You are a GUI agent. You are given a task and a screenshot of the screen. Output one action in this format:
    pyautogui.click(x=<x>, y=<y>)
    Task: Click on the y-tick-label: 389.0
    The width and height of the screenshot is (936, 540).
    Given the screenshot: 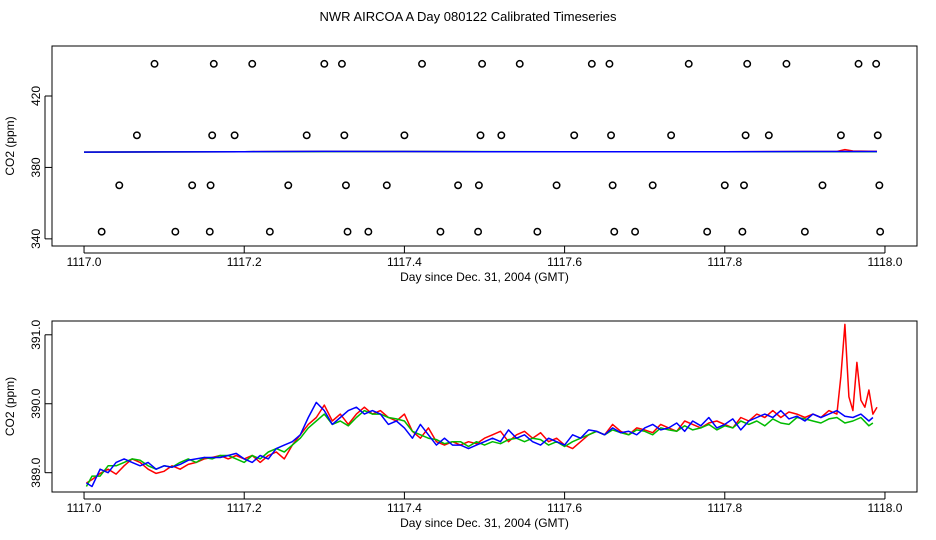 What is the action you would take?
    pyautogui.click(x=36, y=472)
    